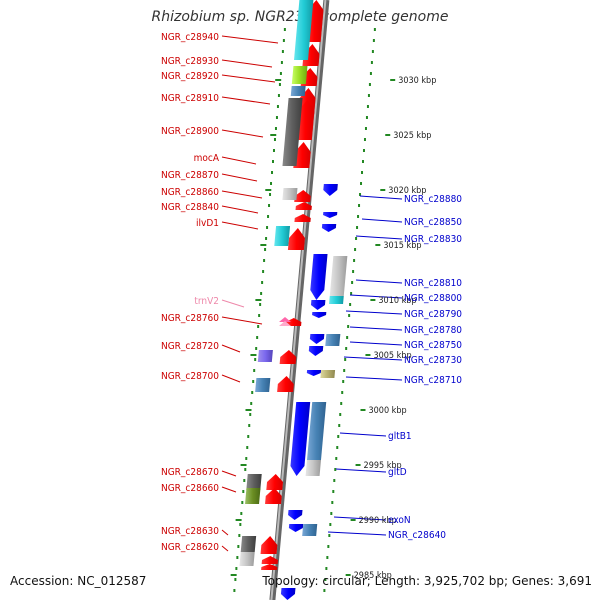 The image size is (600, 600). I want to click on scale-tick-label: 3030 kbp, so click(417, 81).